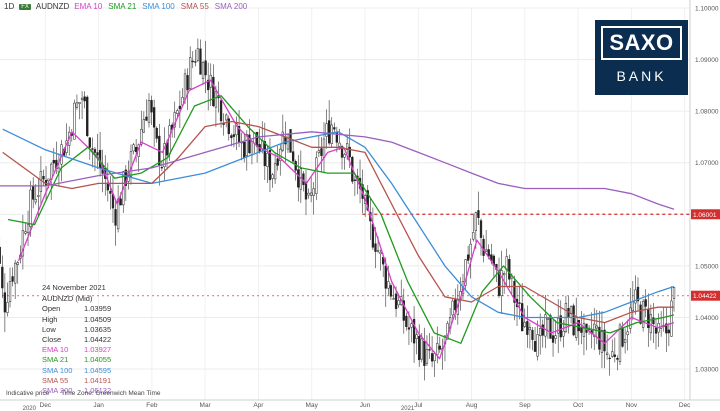 The width and height of the screenshot is (720, 411). I want to click on legend-sma-100: SMA 100, so click(158, 6).